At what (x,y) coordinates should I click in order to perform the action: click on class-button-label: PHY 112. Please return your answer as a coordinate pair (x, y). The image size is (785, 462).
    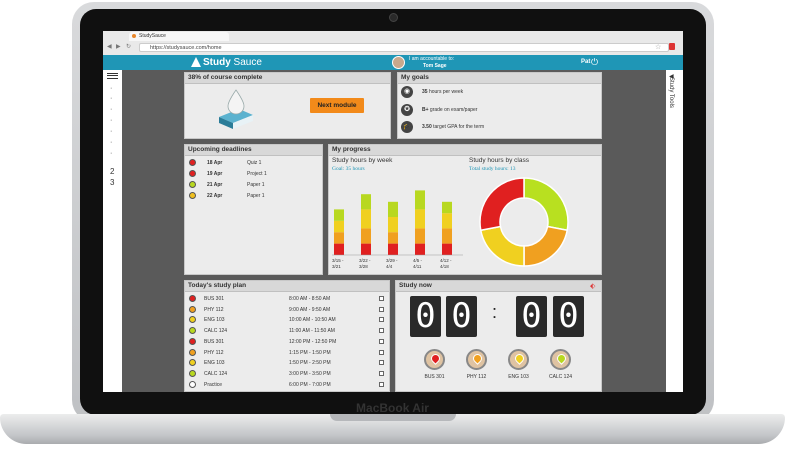
    Looking at the image, I should click on (476, 377).